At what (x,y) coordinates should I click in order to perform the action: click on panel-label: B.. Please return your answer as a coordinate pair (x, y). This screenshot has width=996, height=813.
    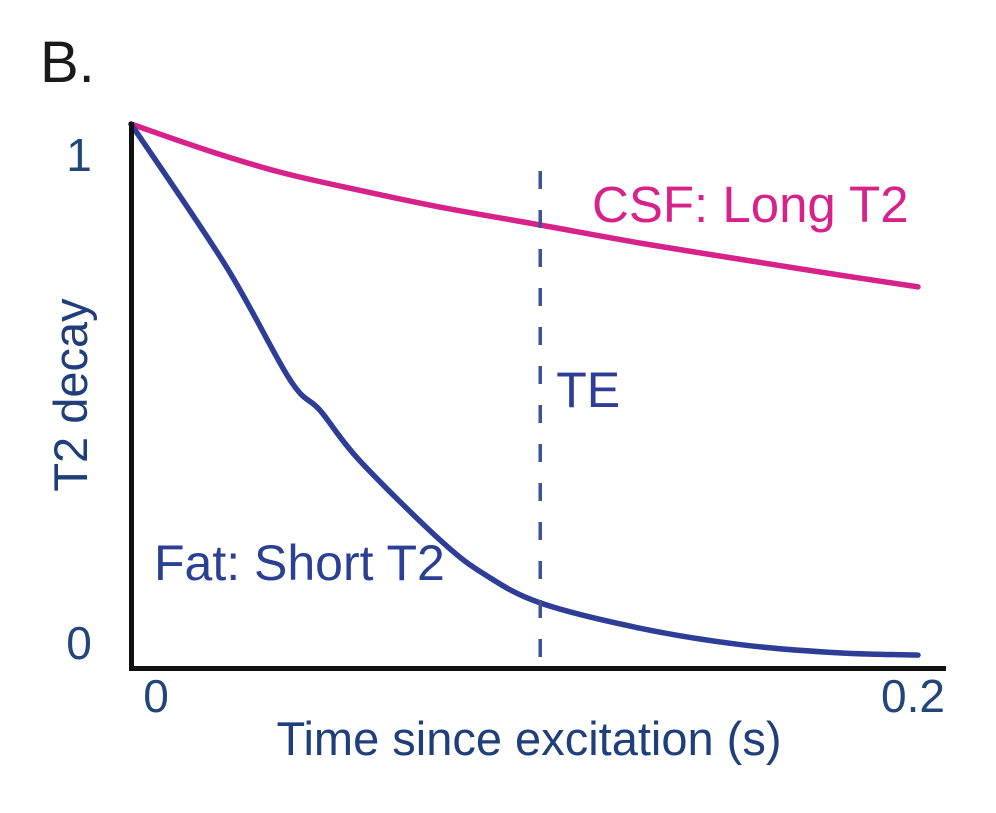
    Looking at the image, I should click on (67, 62).